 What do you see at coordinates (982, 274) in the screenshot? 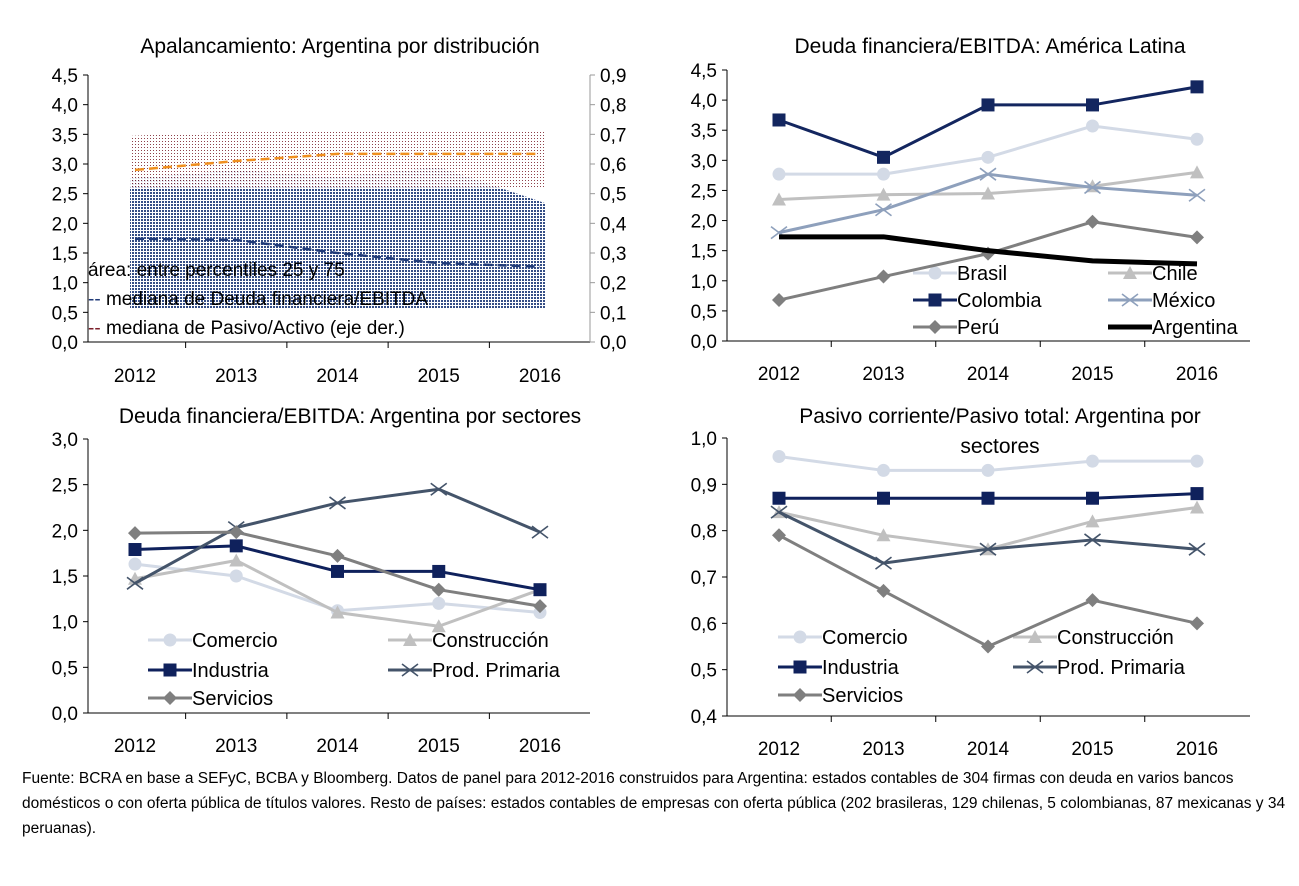
I see `legend-label: Brasil` at bounding box center [982, 274].